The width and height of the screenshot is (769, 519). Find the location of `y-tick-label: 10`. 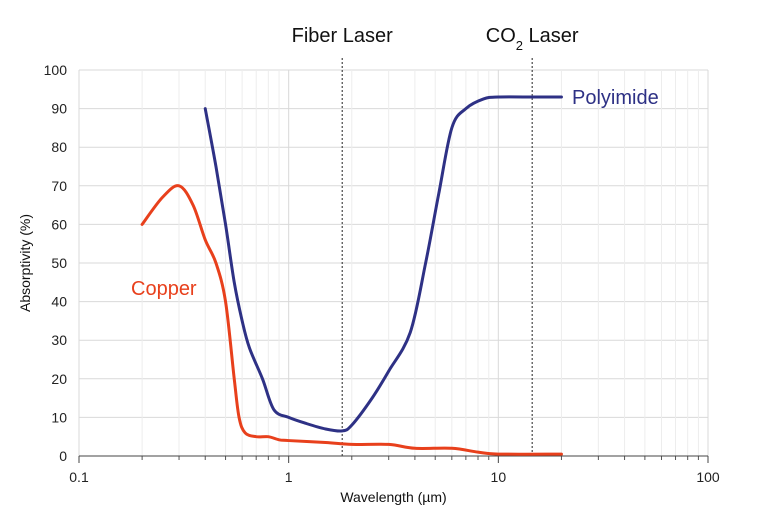

y-tick-label: 10 is located at coordinates (59, 417).